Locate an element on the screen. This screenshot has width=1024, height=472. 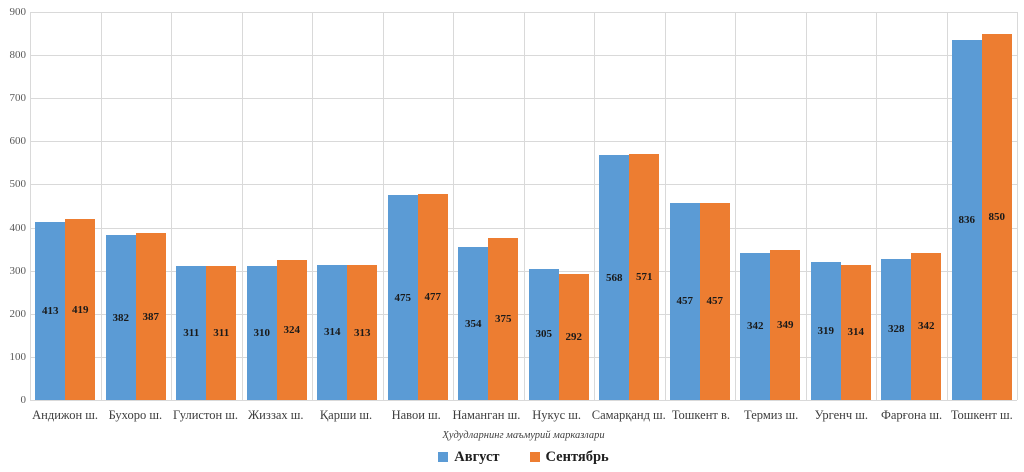
bar-august: 314 is located at coordinates (332, 332).